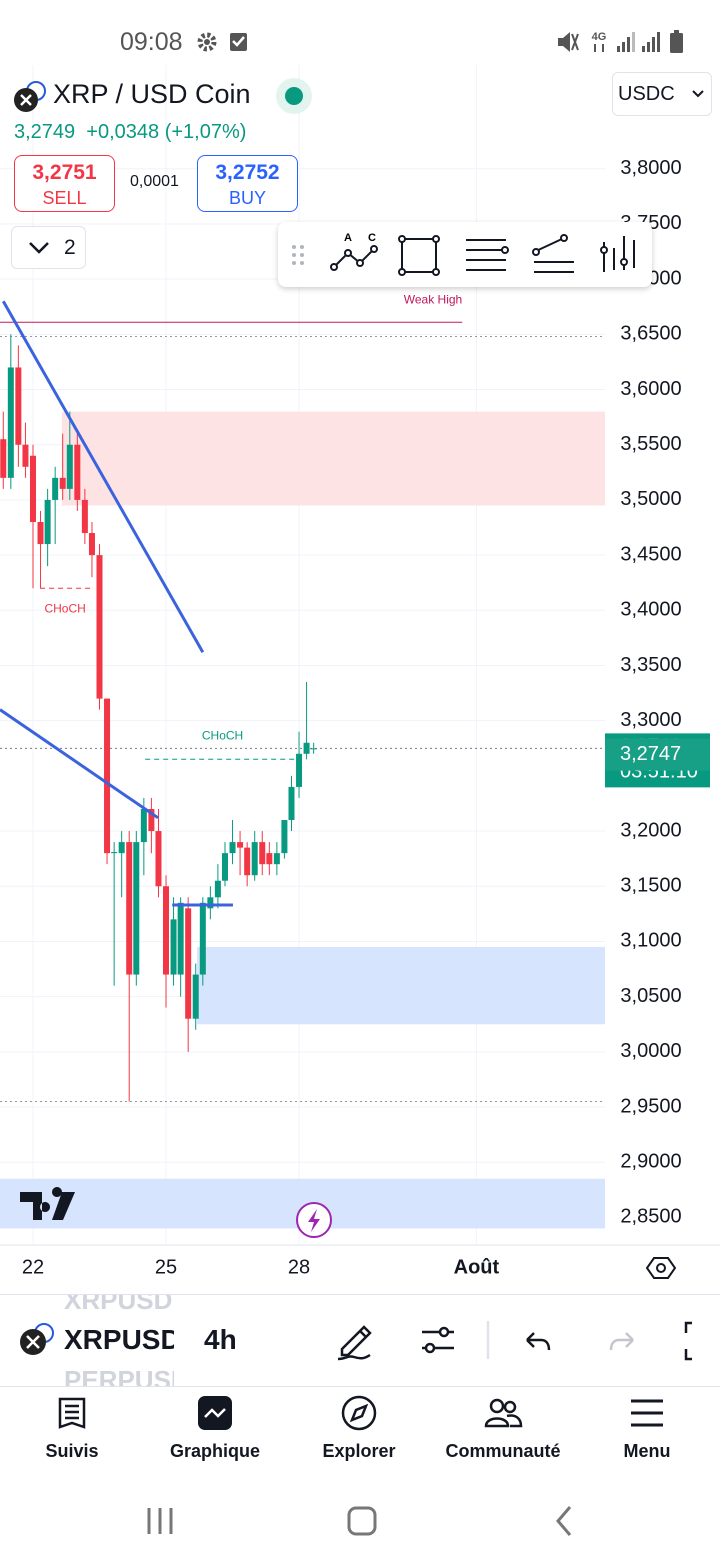 This screenshot has width=720, height=1560. I want to click on status-icons, so click(222, 42).